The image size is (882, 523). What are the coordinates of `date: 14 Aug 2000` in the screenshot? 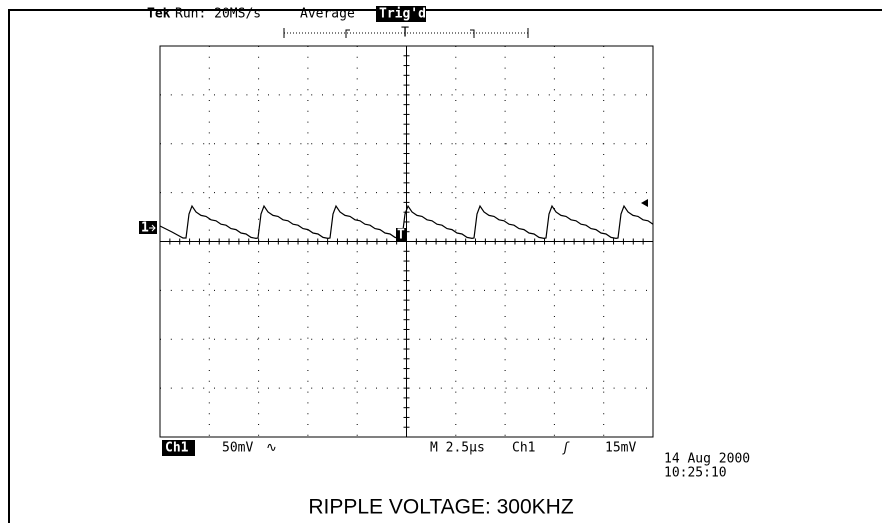 It's located at (707, 459).